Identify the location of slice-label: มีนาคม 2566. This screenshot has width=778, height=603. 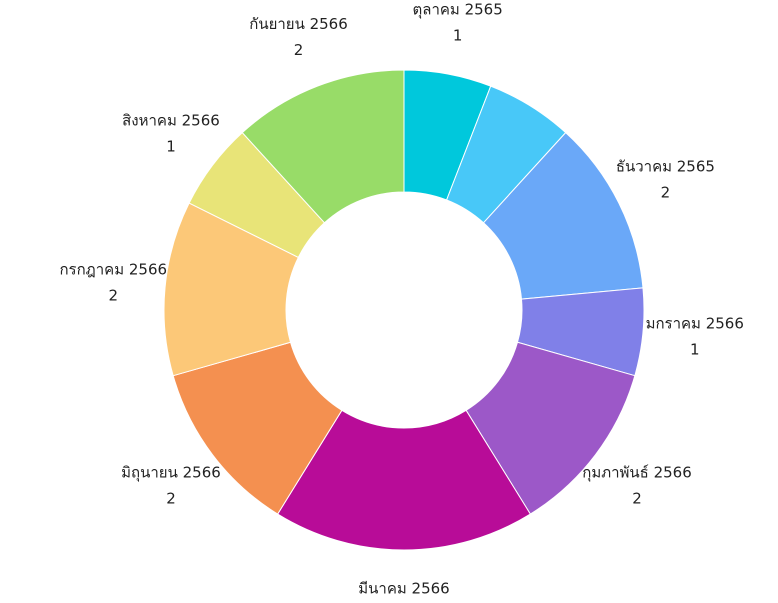
(403, 589).